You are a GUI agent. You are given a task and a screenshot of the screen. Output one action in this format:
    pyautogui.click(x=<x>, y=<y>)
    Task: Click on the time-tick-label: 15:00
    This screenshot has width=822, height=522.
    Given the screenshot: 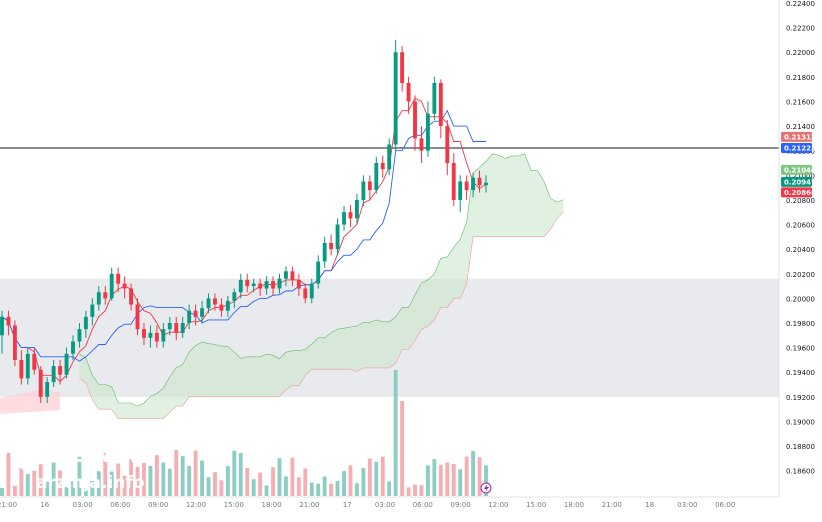 What is the action you would take?
    pyautogui.click(x=234, y=505)
    